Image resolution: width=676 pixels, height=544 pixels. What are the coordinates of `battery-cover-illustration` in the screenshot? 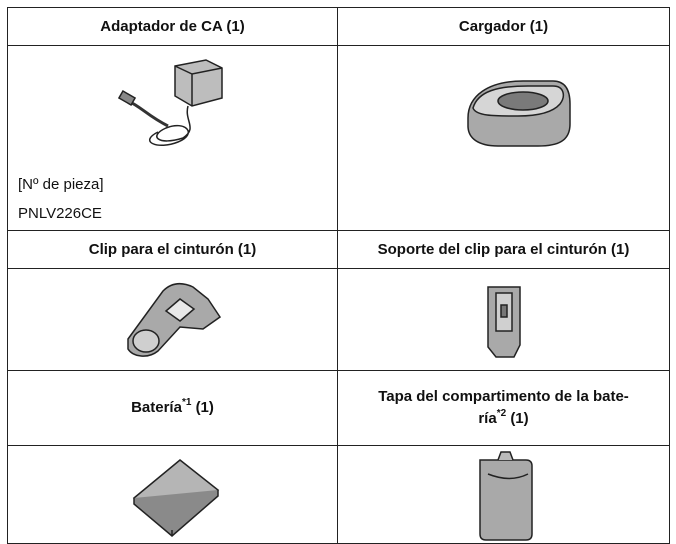 It's located at (506, 496).